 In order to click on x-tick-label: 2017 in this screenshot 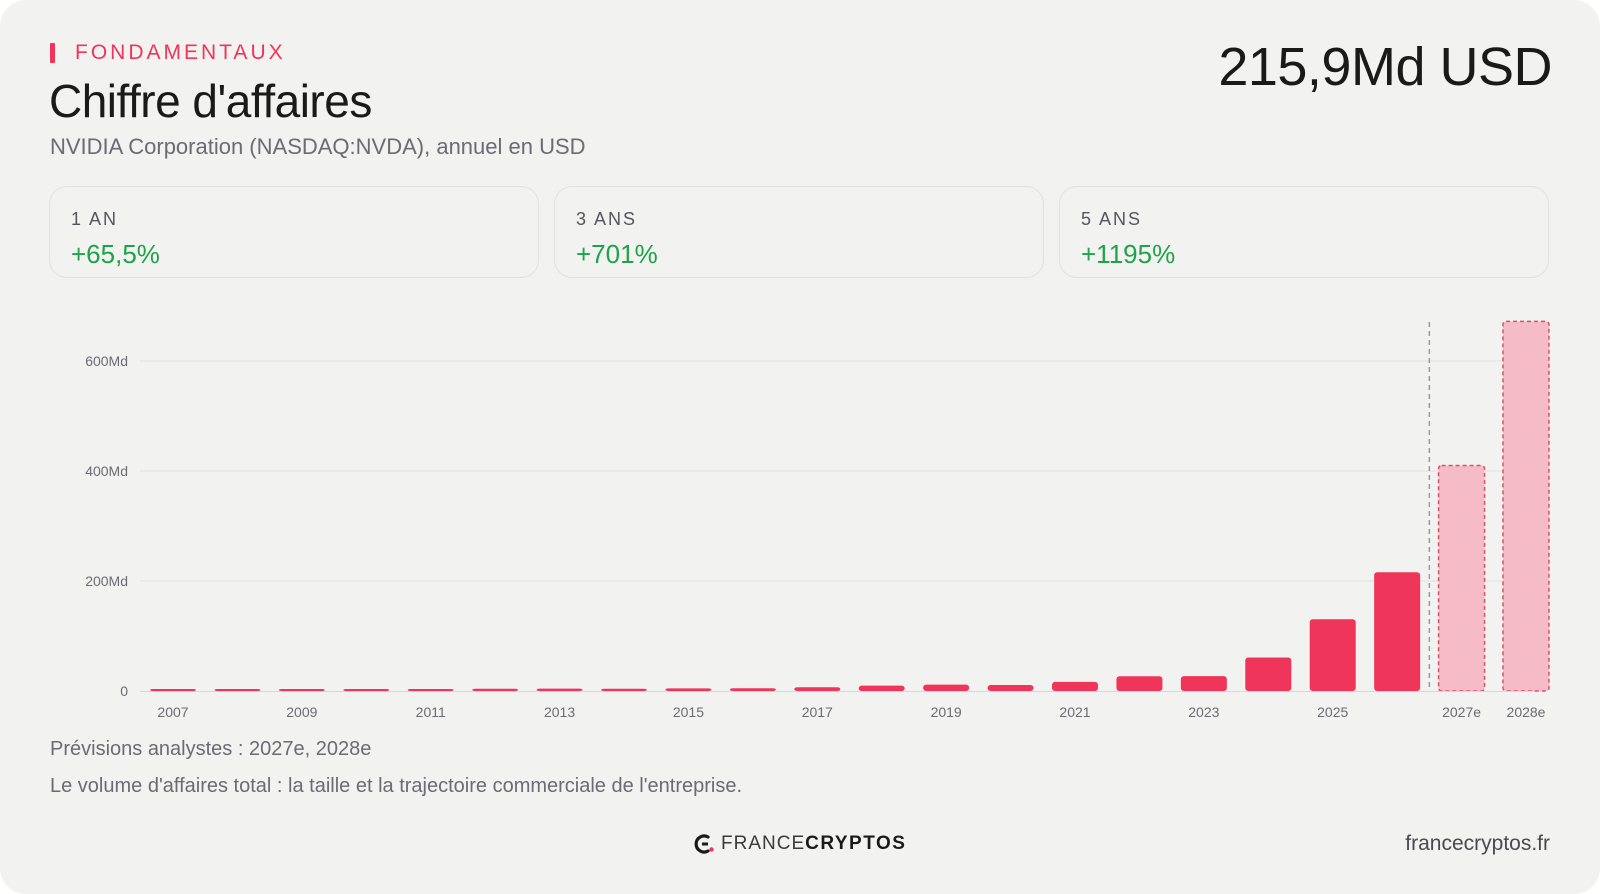, I will do `click(817, 712)`.